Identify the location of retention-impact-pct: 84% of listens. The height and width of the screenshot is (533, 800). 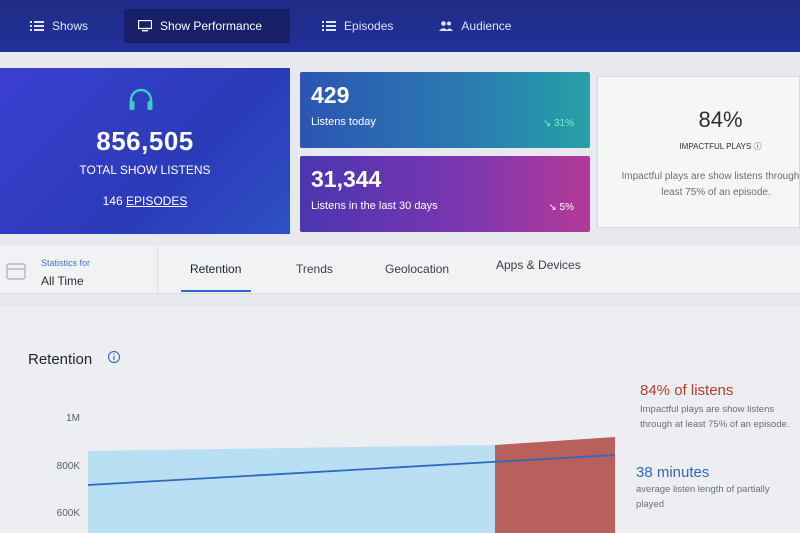
(687, 390).